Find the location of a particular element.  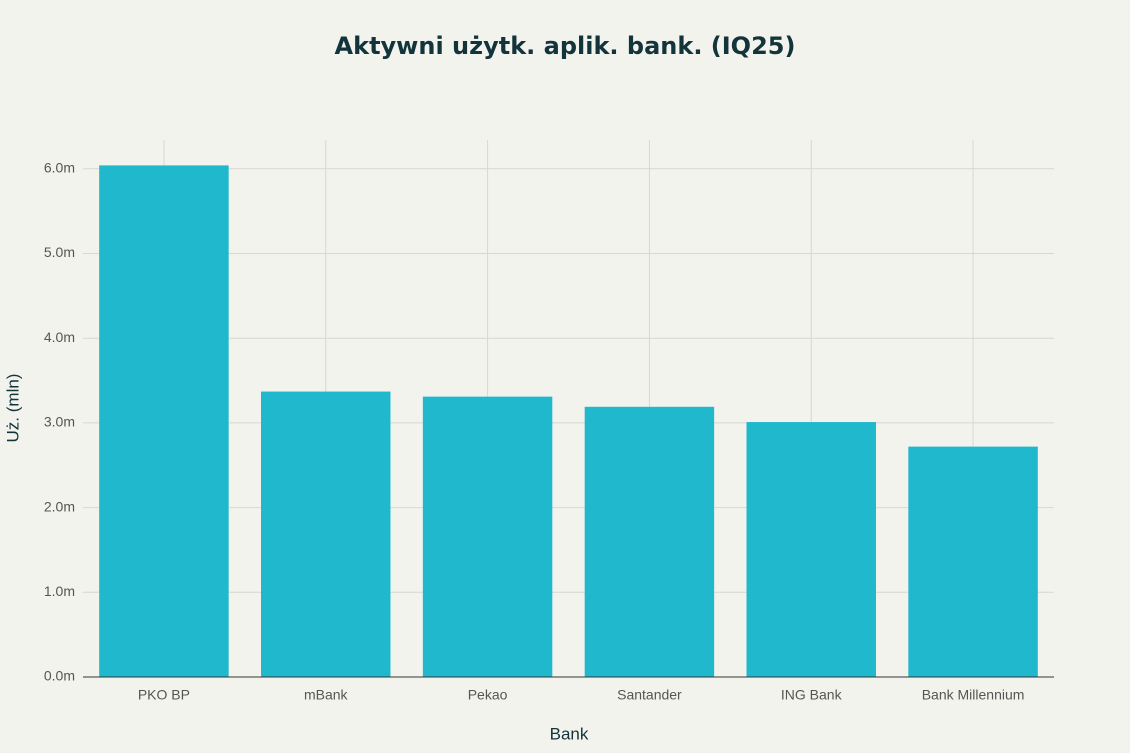

x-tick-label: ING Bank is located at coordinates (812, 695).